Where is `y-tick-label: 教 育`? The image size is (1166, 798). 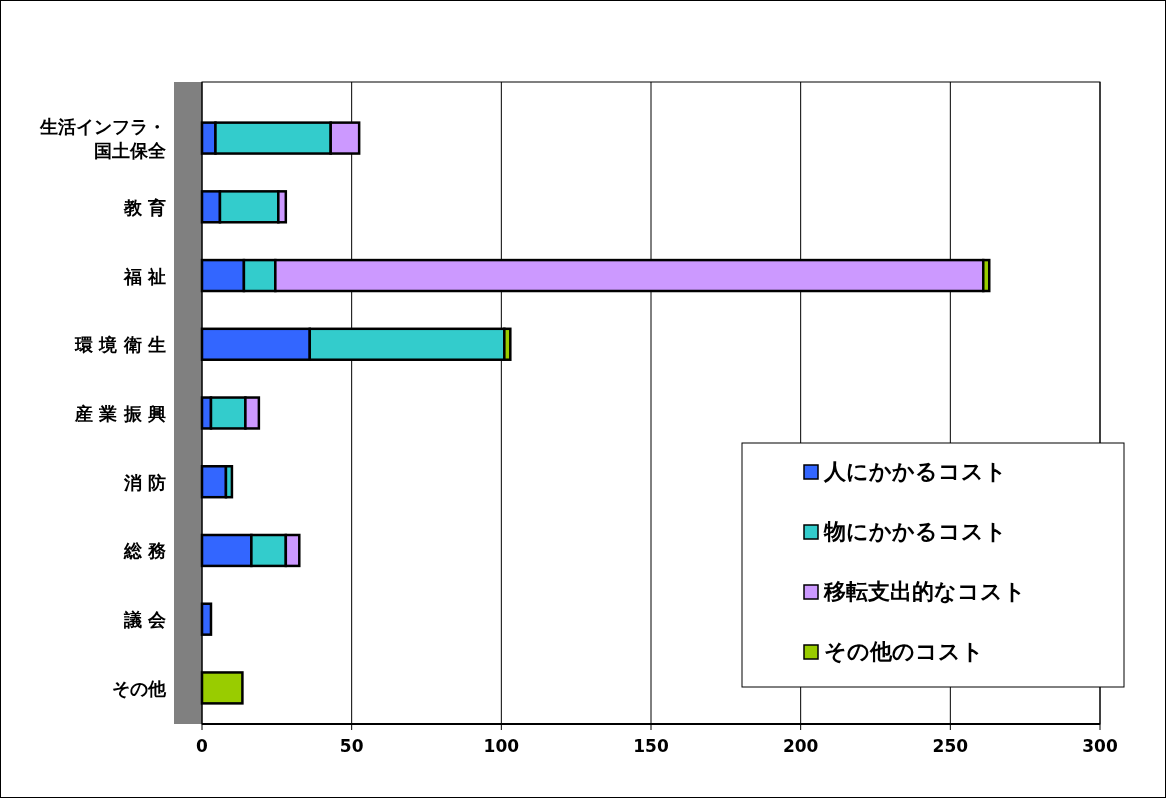
y-tick-label: 教 育 is located at coordinates (144, 207).